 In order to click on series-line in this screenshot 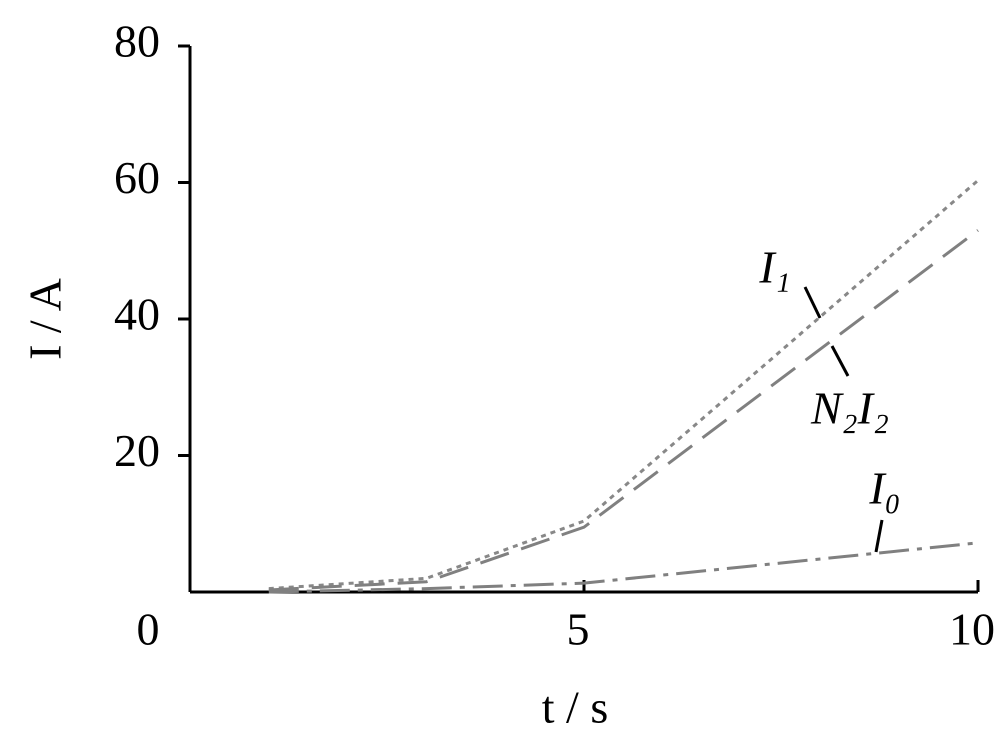, I will do `click(623, 567)`.